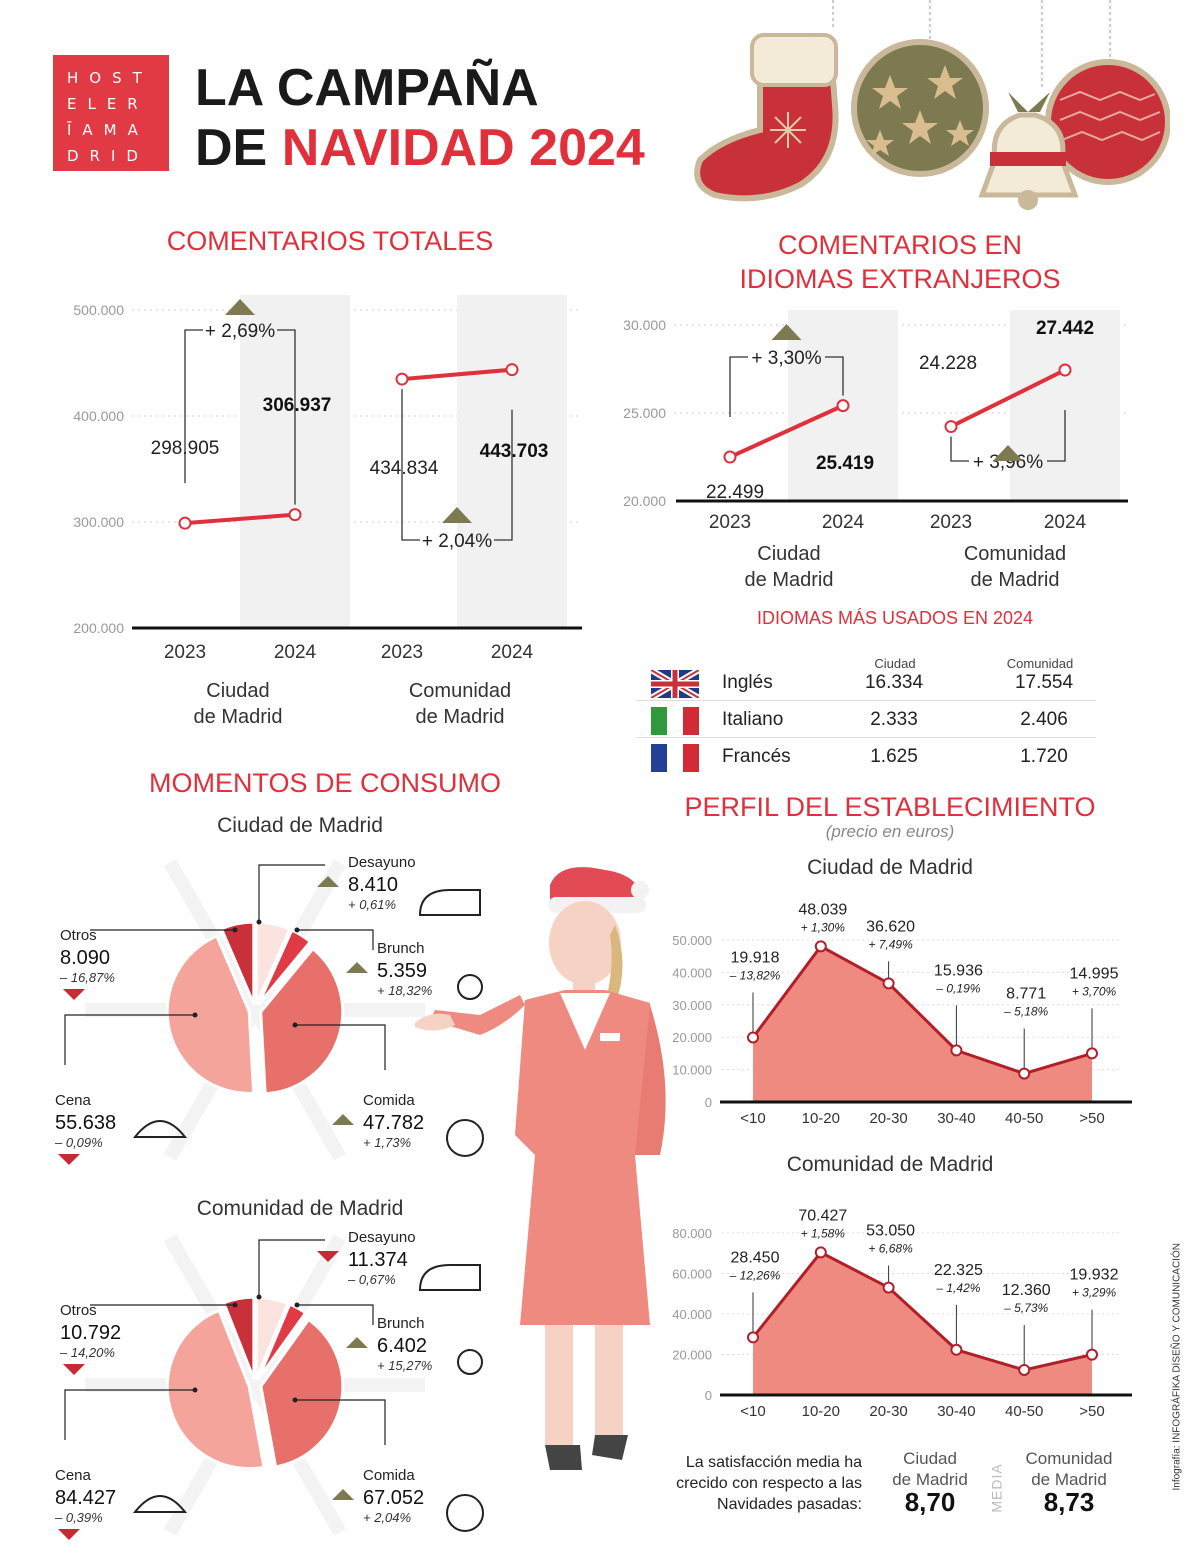 Image resolution: width=1200 pixels, height=1550 pixels. Describe the element at coordinates (389, 1100) in the screenshot. I see `pie-category-label: Comida` at that location.